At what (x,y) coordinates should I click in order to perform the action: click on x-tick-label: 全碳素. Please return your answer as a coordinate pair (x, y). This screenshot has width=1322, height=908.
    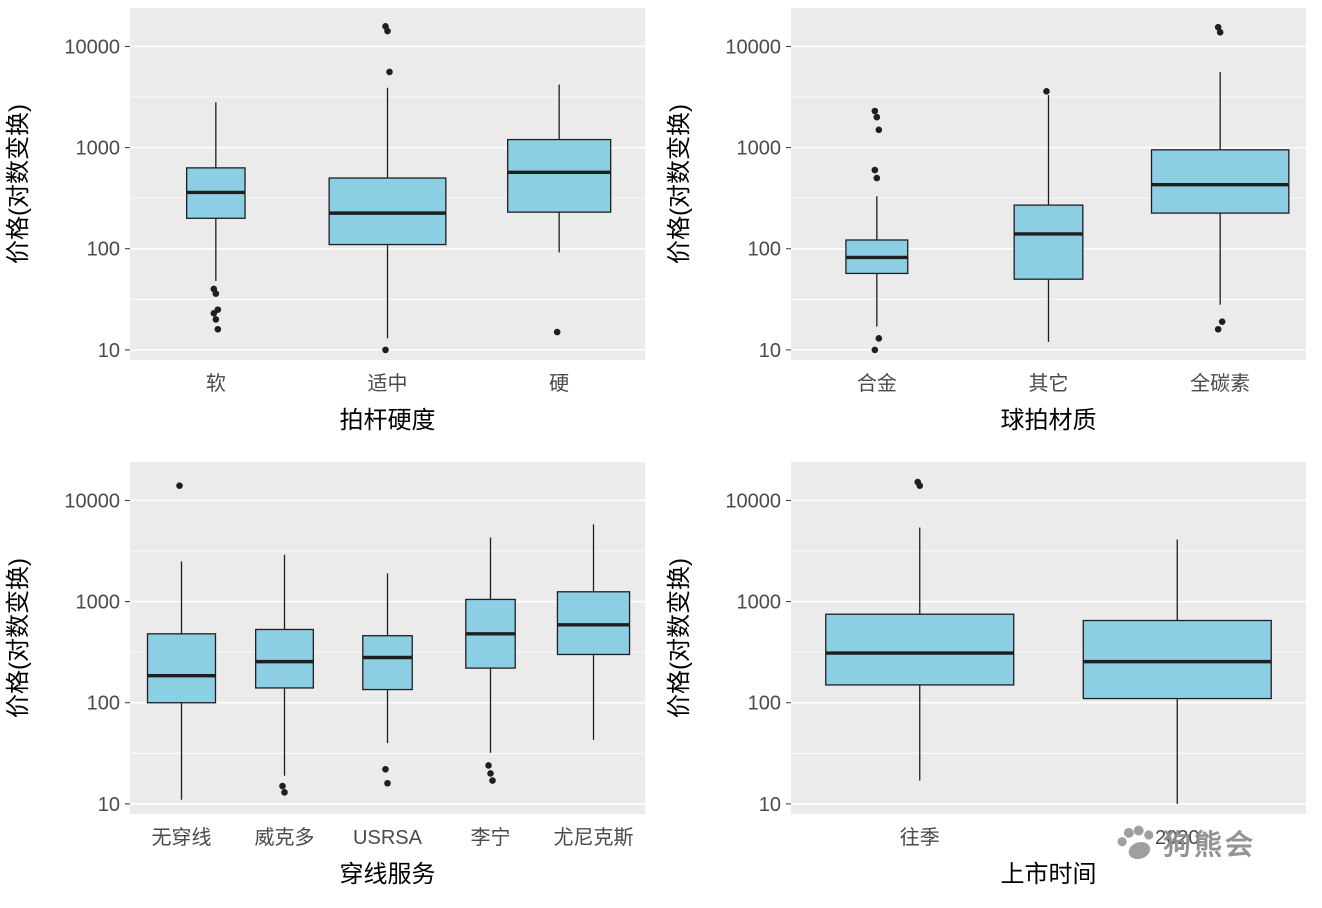
    Looking at the image, I should click on (1220, 383).